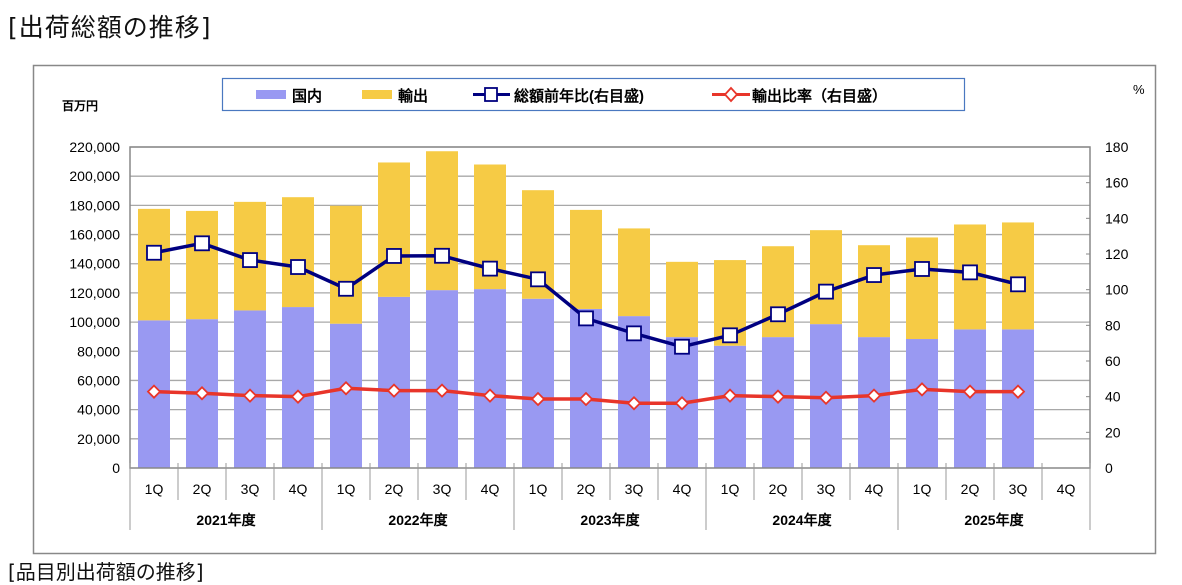 The width and height of the screenshot is (1182, 585). What do you see at coordinates (110, 27) in the screenshot?
I see `page-title: [出荷総額の推移]` at bounding box center [110, 27].